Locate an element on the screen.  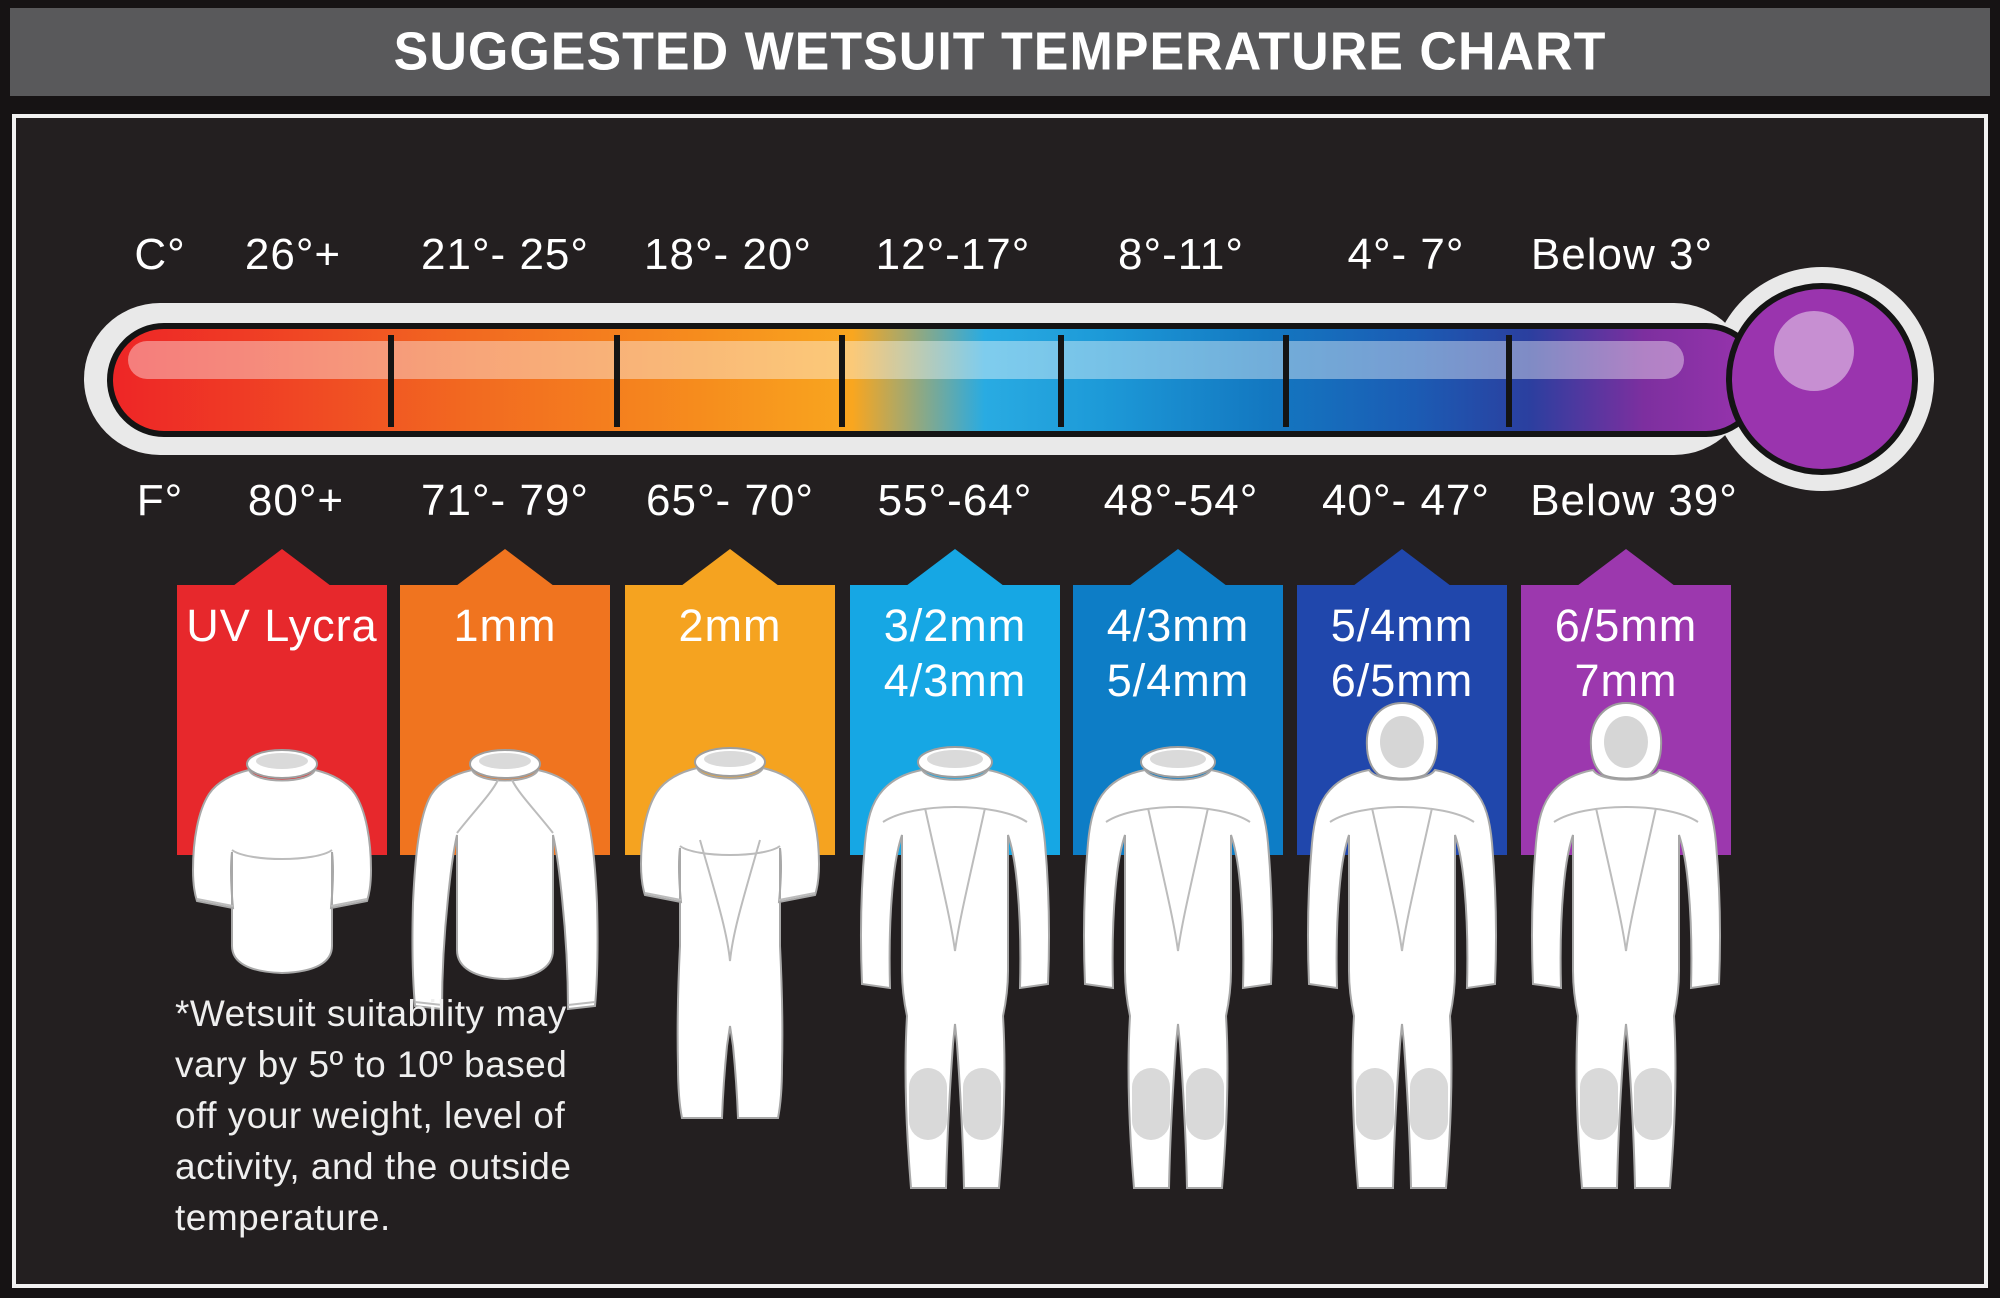
page-title: SUGGESTED WETSUIT TEMPERATURE CHART is located at coordinates (1000, 52).